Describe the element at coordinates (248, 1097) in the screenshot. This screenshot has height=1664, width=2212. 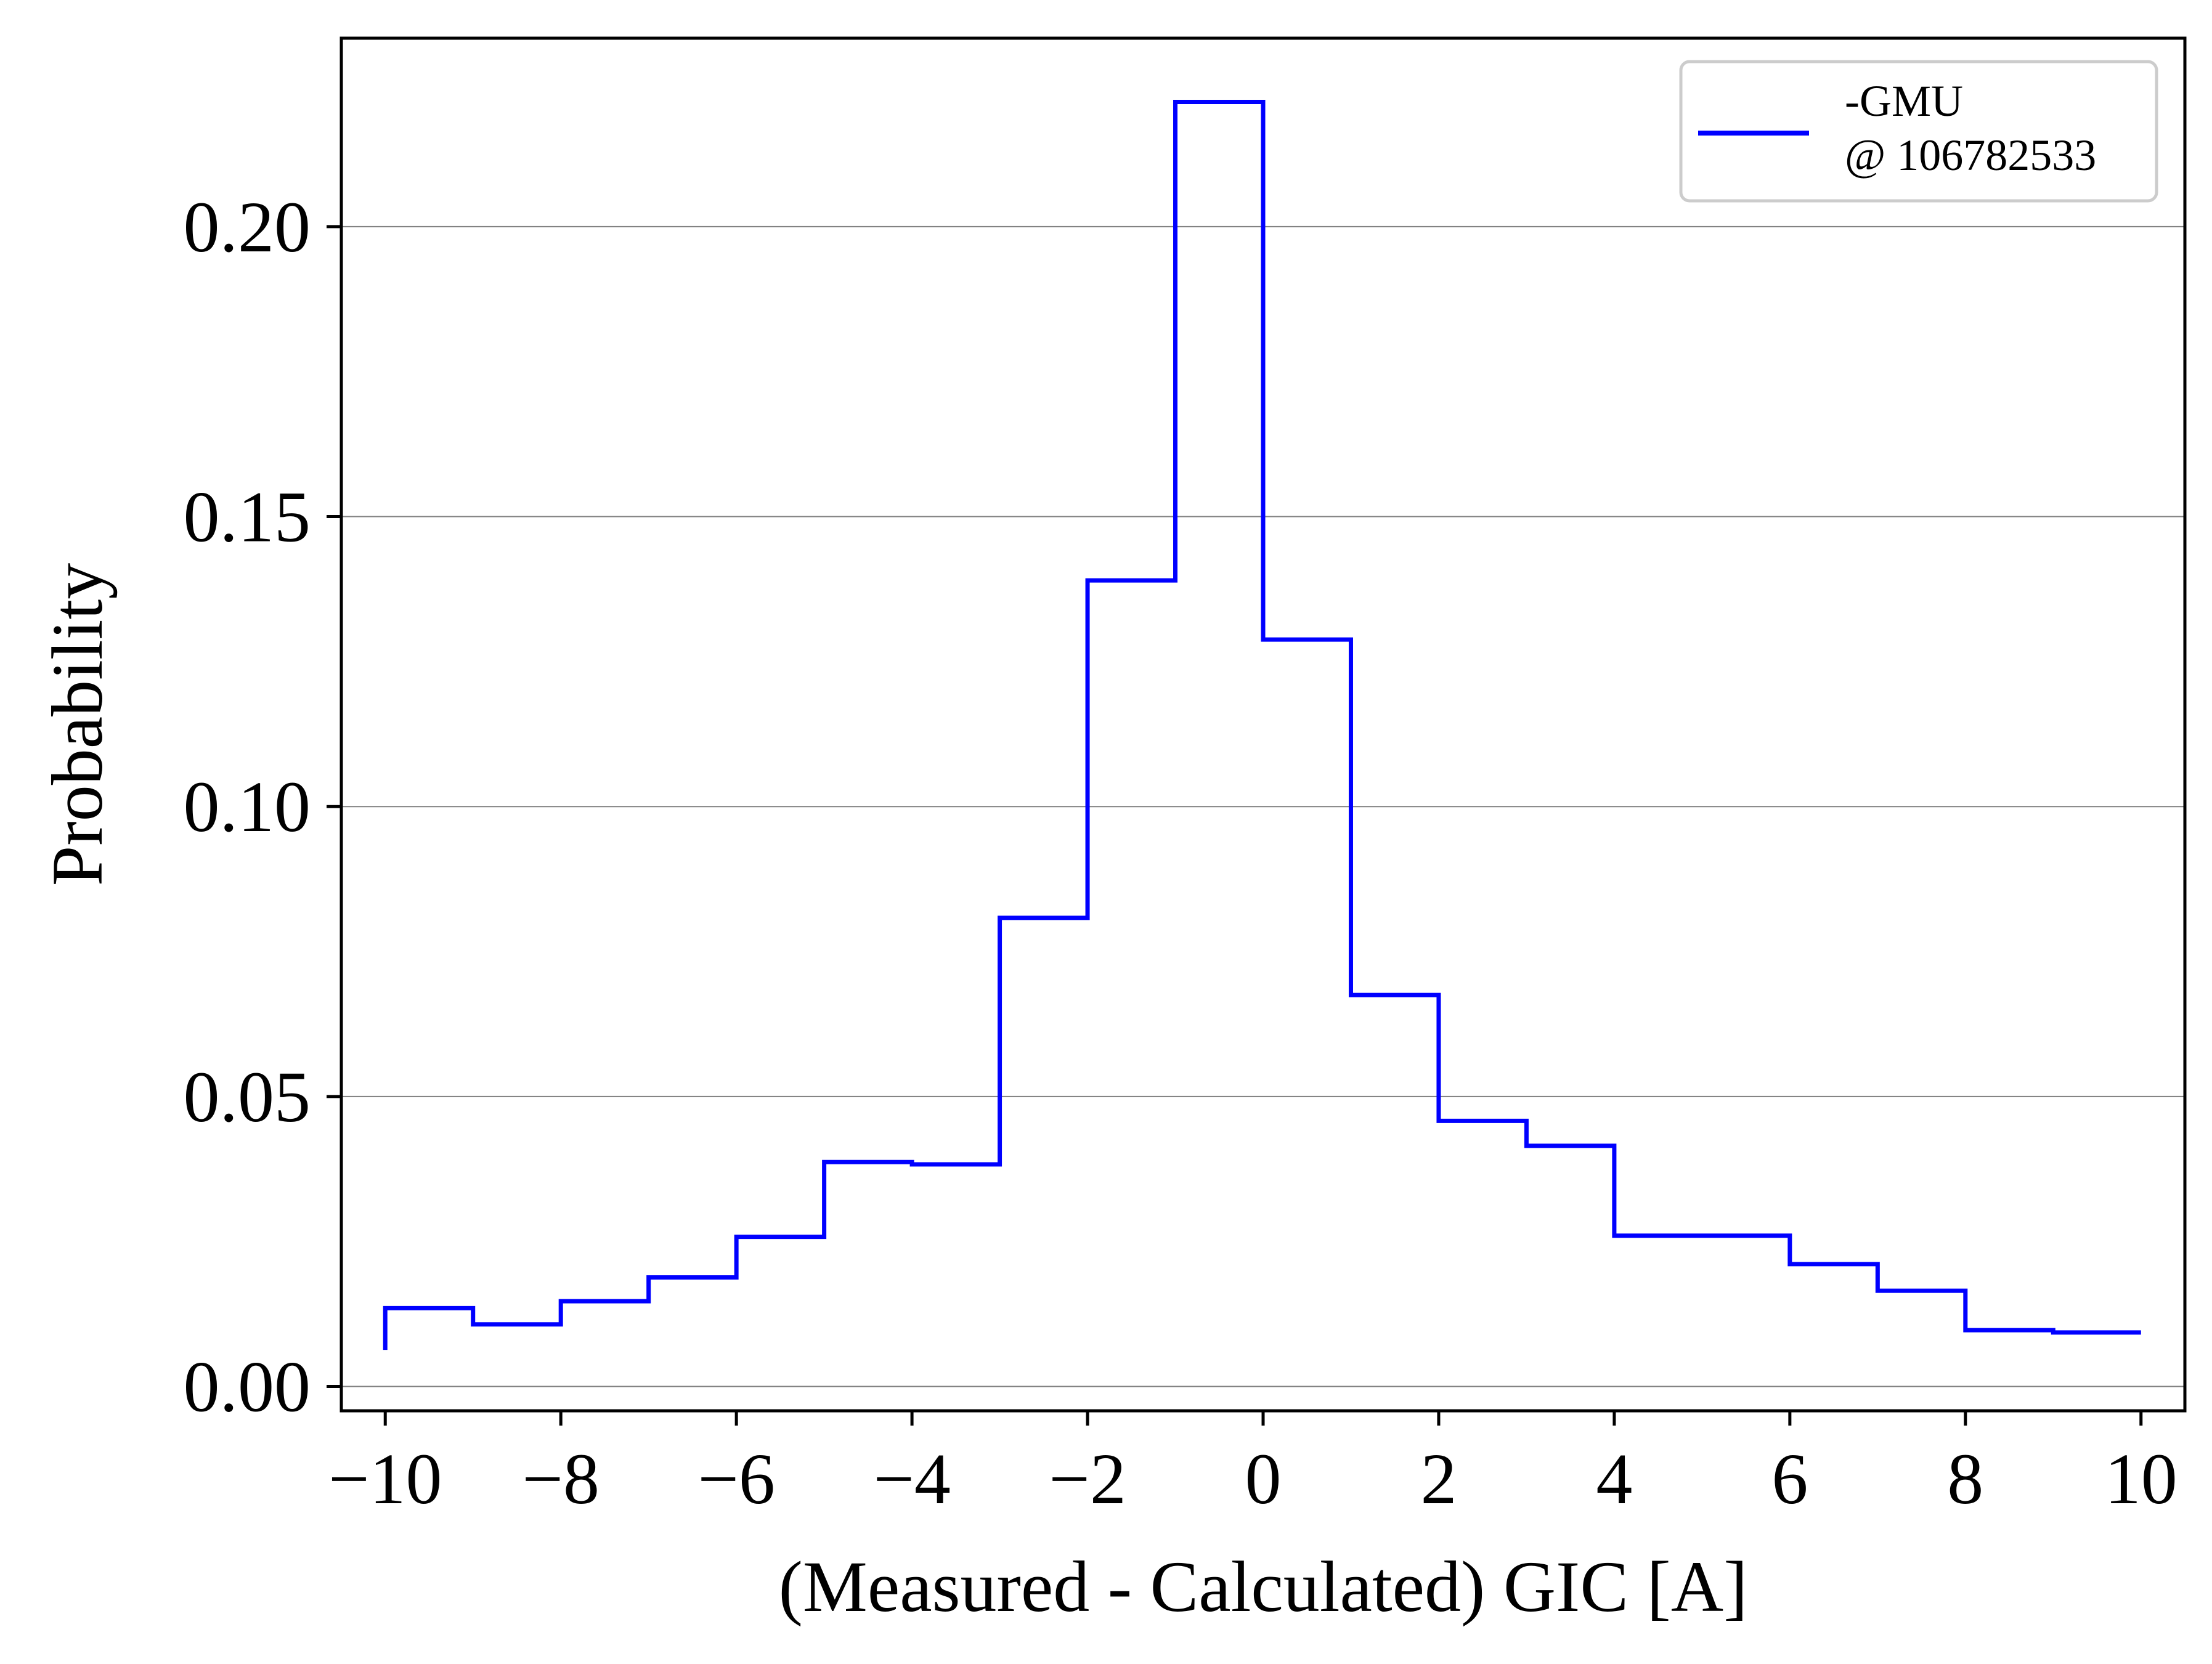
I see `y-tick-label: 0.05` at that location.